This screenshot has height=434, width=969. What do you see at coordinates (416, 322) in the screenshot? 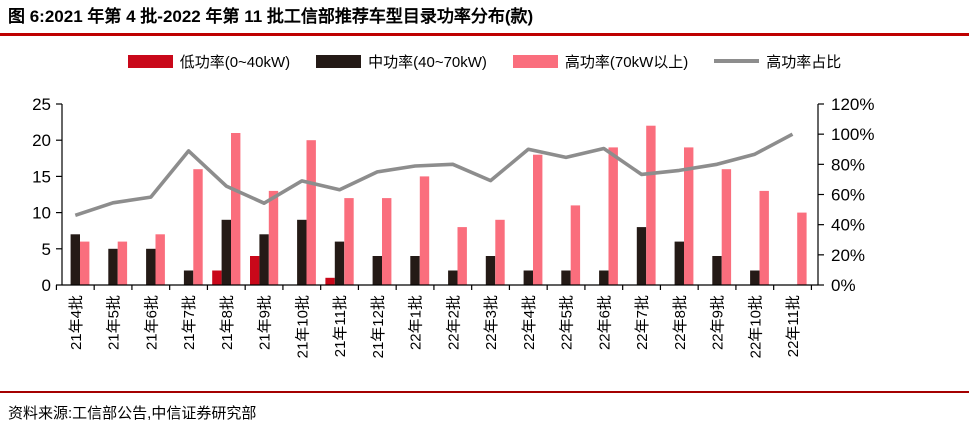
I see `x-axis-category-label: 22年1批` at bounding box center [416, 322].